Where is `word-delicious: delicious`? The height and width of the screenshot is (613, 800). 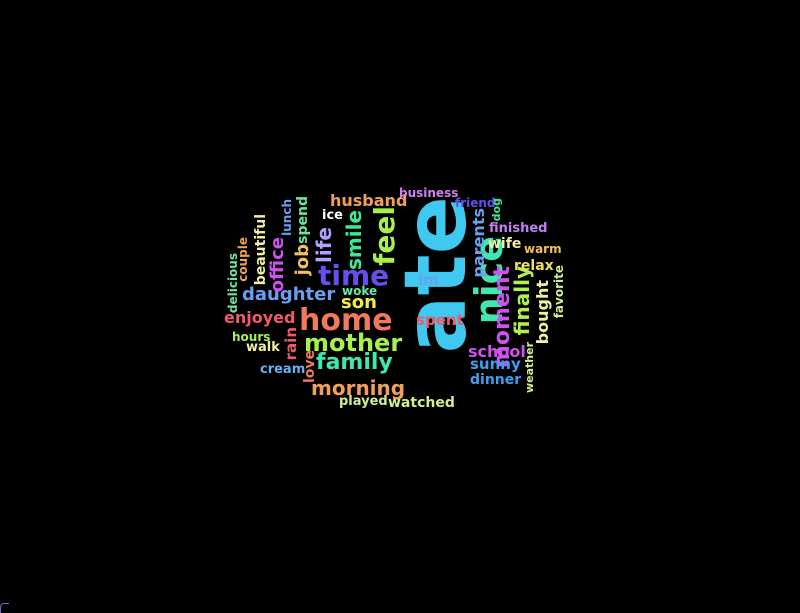 word-delicious: delicious is located at coordinates (233, 283).